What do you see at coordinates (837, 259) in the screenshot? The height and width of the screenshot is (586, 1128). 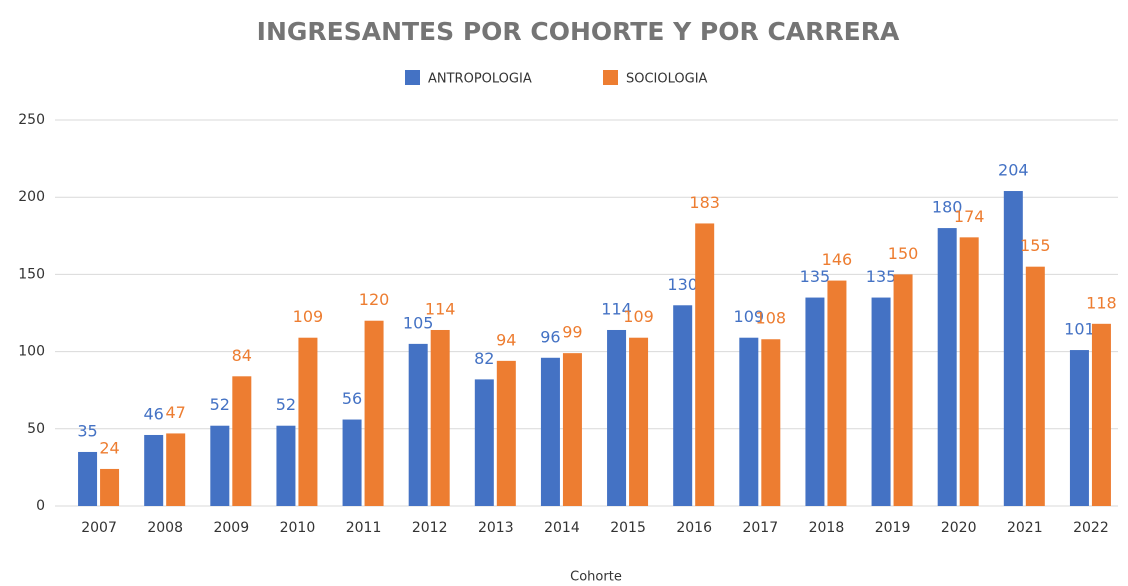 I see `value-label: 146` at bounding box center [837, 259].